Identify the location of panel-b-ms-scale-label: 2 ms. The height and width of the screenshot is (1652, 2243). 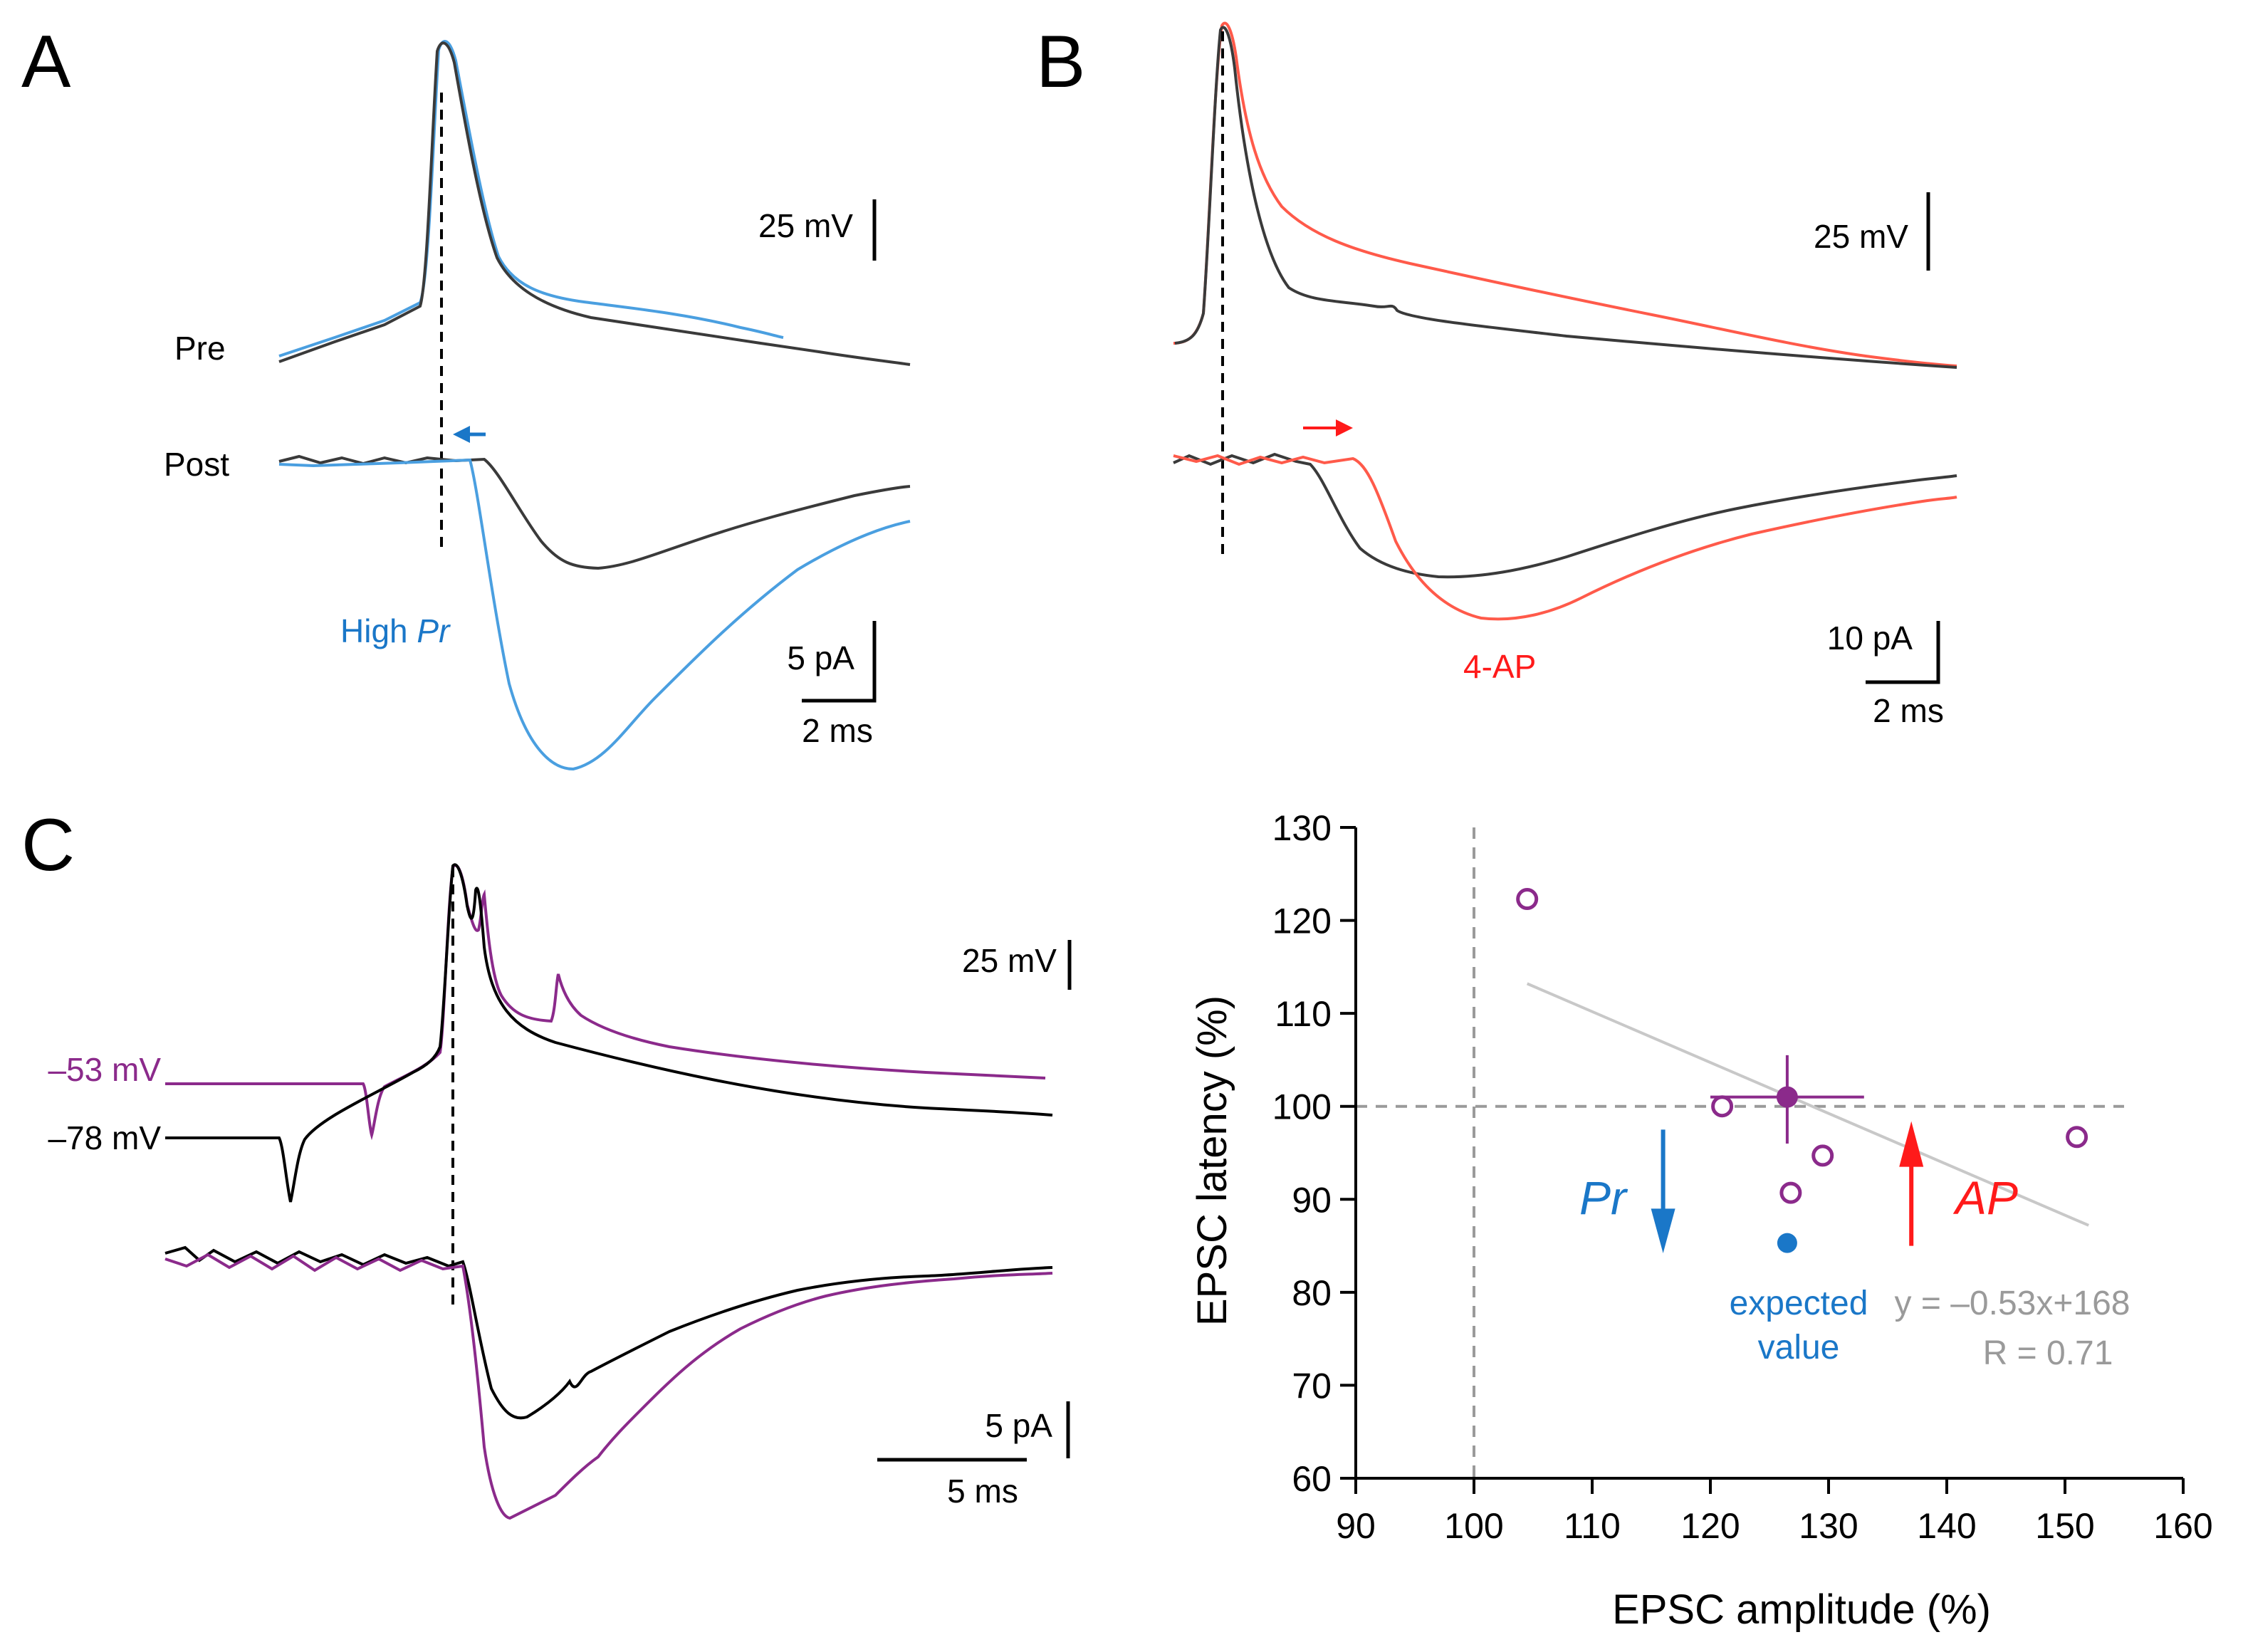
(1909, 710).